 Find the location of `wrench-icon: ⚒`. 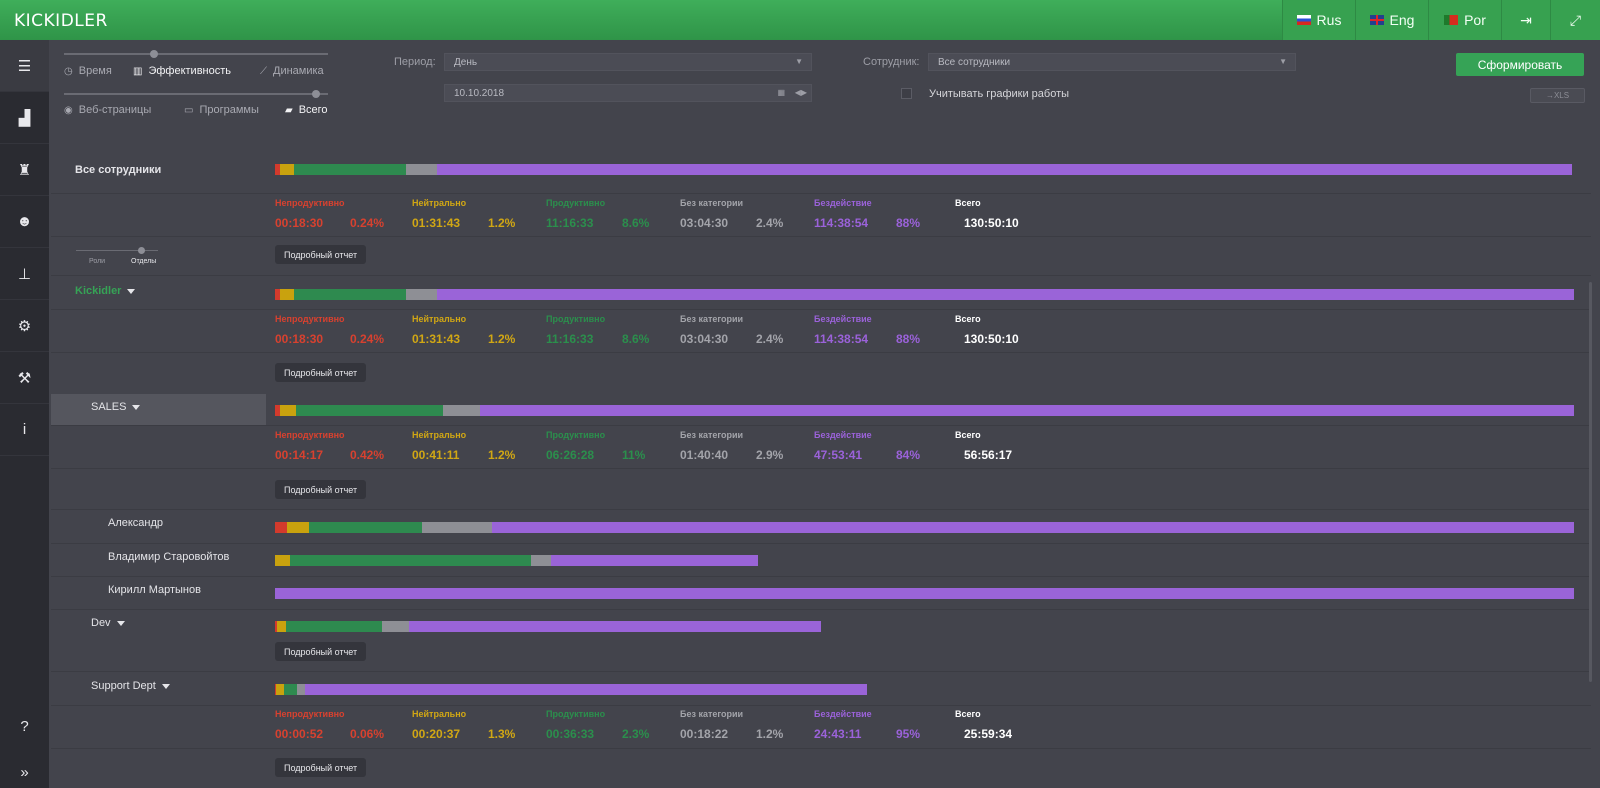

wrench-icon: ⚒ is located at coordinates (24, 378).